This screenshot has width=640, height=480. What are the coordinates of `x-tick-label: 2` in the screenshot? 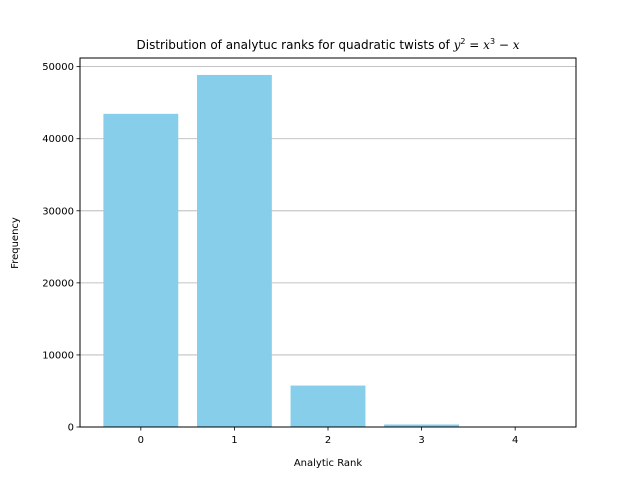 It's located at (328, 440).